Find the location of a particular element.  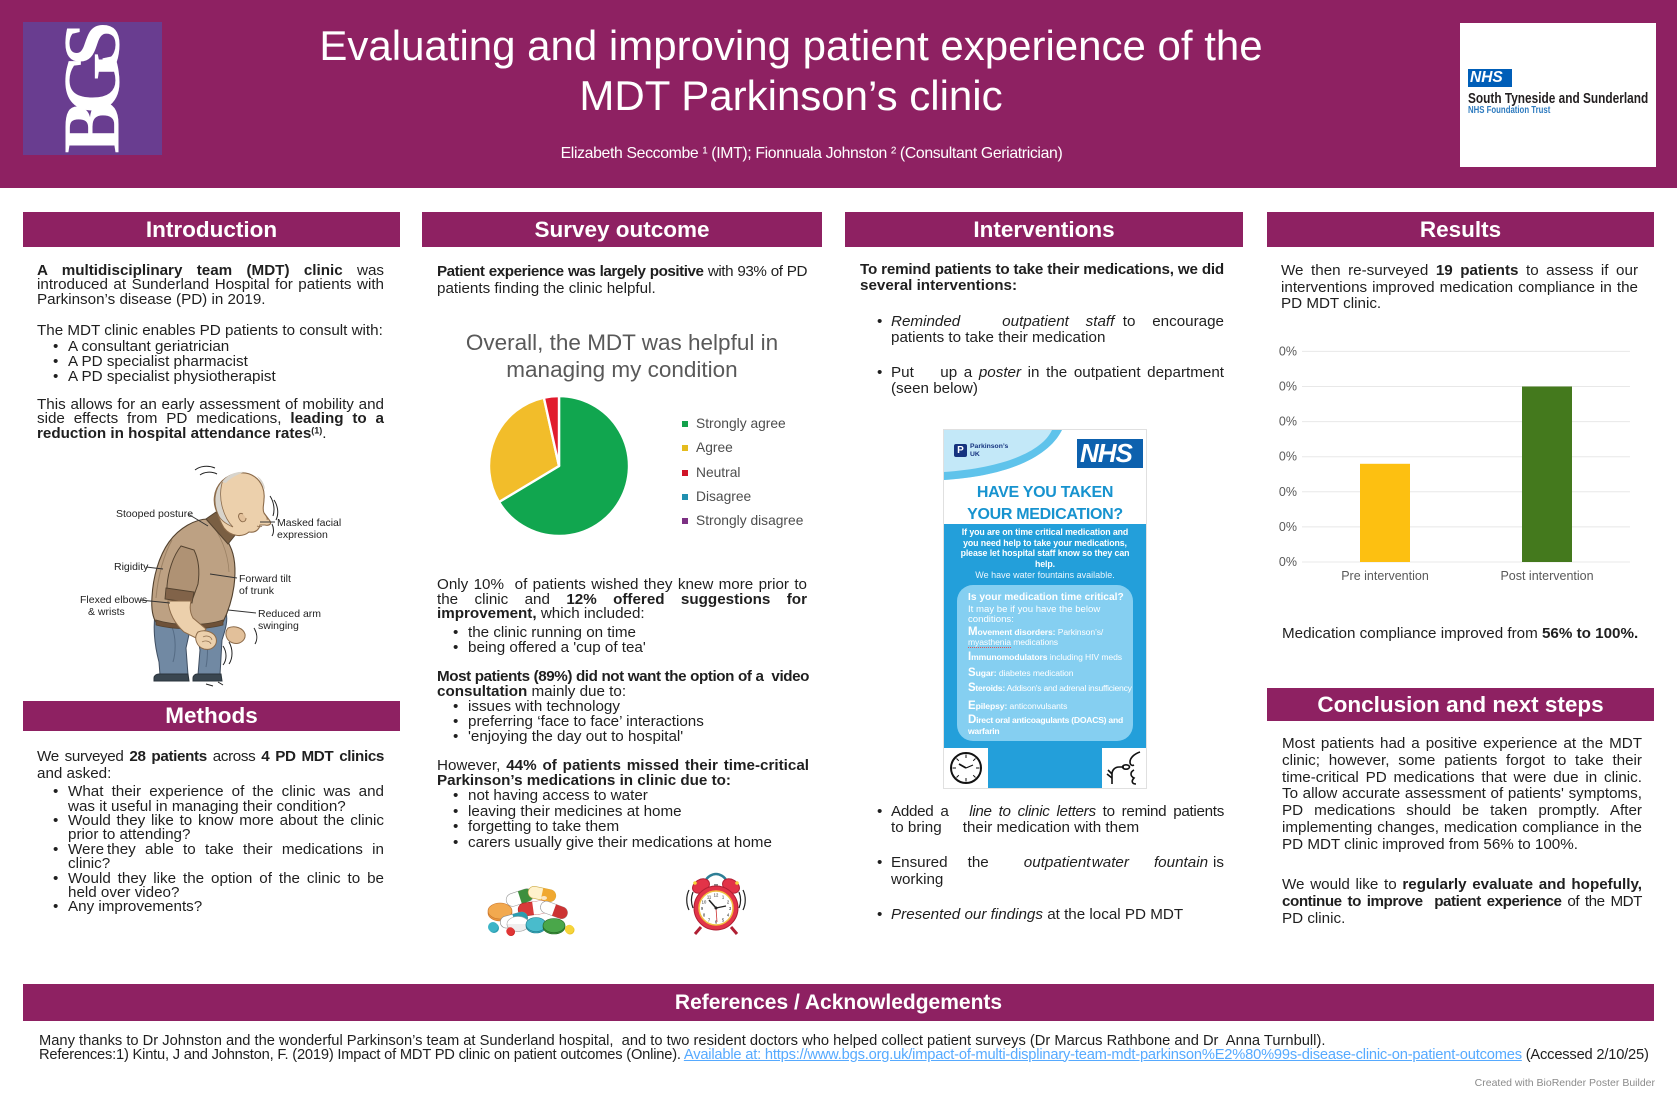

svg-text: Flexed elbows is located at coordinates (113, 600).